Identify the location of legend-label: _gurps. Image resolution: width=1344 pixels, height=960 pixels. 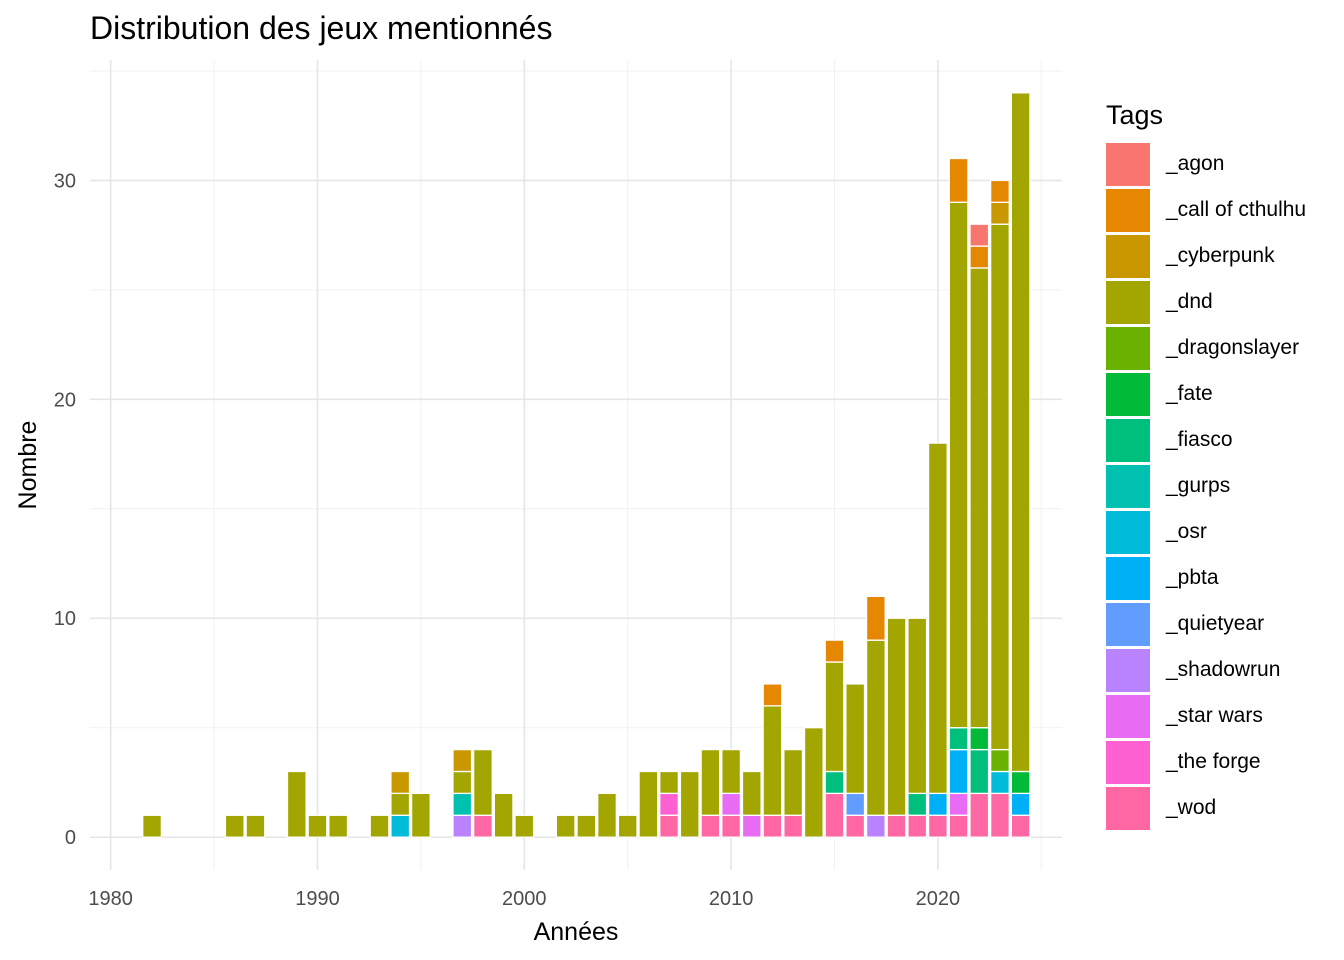
(1198, 485).